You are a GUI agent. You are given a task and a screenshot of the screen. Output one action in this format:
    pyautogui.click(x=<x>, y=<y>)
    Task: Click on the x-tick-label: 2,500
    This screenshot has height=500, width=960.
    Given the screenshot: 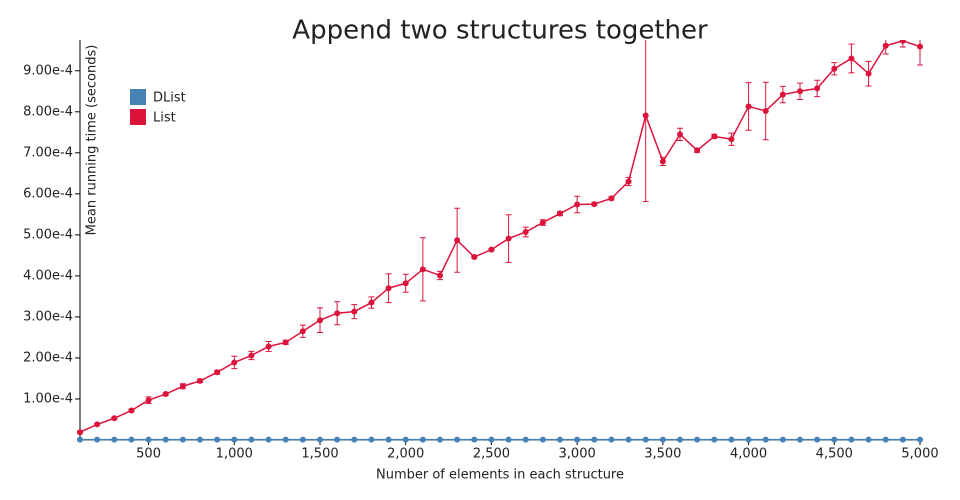 What is the action you would take?
    pyautogui.click(x=491, y=454)
    